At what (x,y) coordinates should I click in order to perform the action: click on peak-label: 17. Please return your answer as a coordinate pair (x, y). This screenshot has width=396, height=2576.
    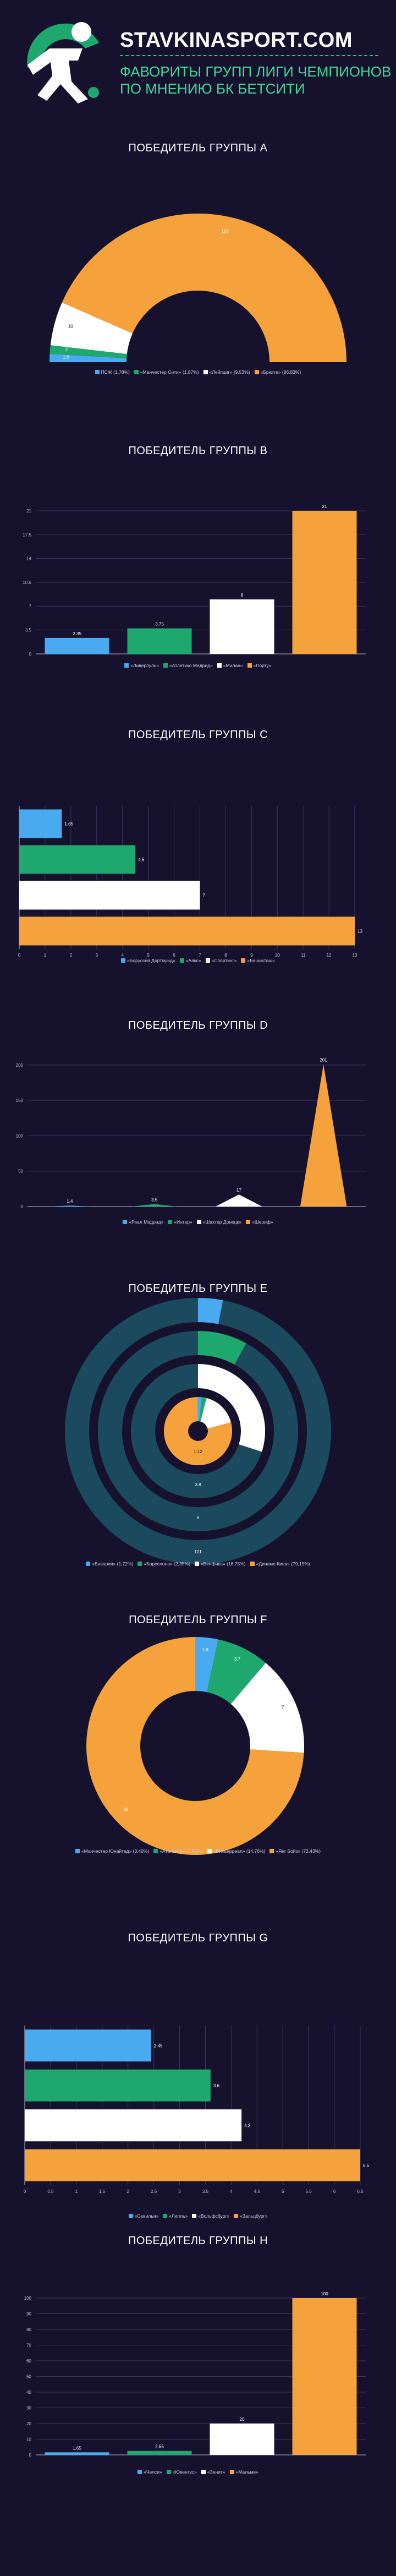
    Looking at the image, I should click on (239, 1191).